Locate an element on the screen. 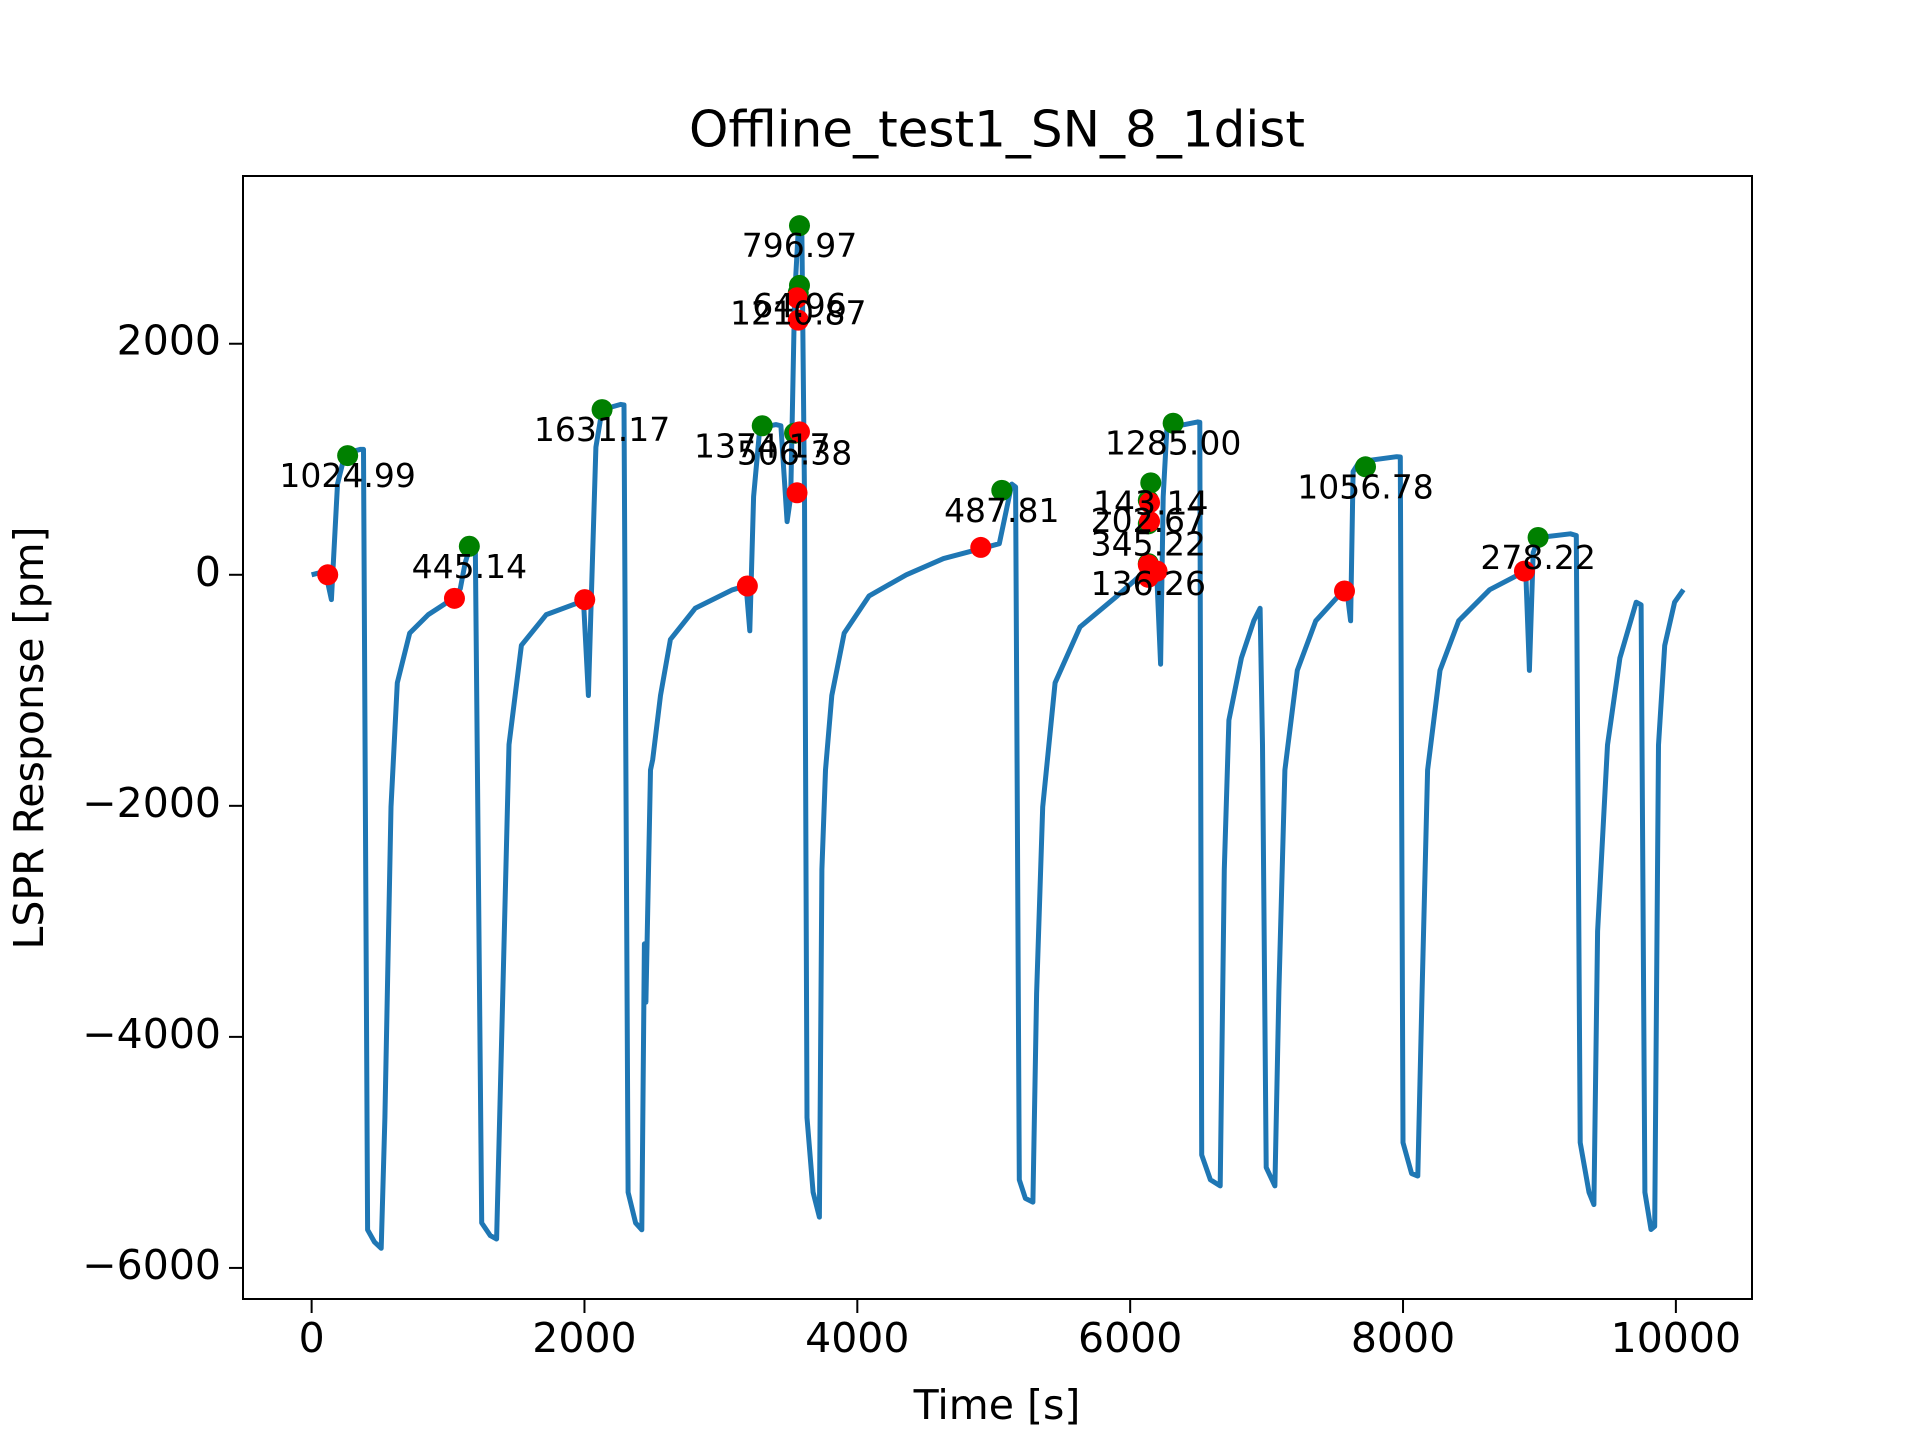 The image size is (1920, 1440). annotation: 1210.87 is located at coordinates (798, 312).